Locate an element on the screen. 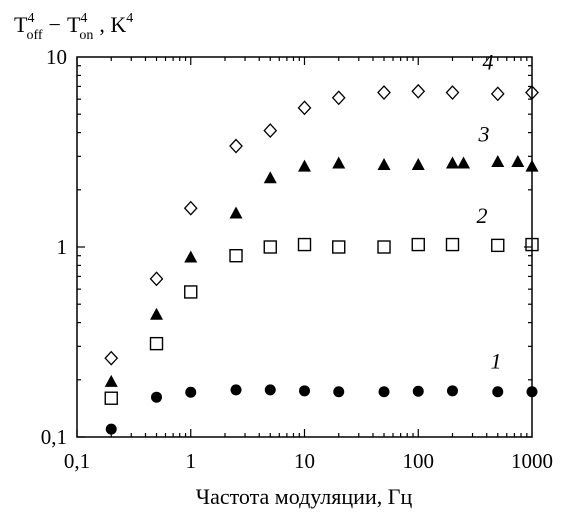  y-title-T-on: T is located at coordinates (74, 24).